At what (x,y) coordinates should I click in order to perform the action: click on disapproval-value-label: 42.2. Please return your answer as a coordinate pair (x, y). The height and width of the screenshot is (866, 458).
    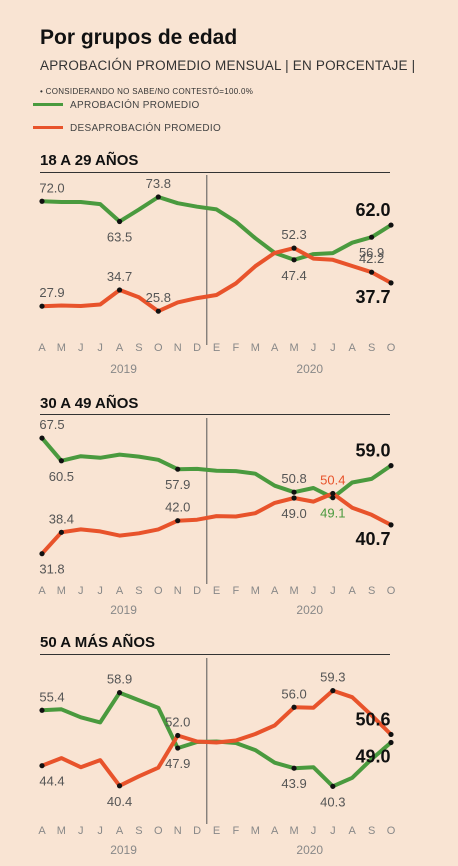
    Looking at the image, I should click on (371, 258).